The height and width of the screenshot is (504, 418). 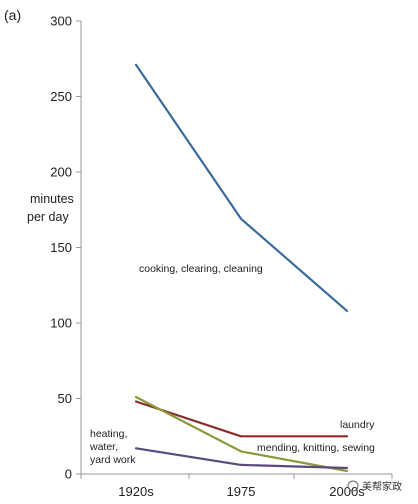 I want to click on annotation-cooking: cooking, clearing, cleaning, so click(x=201, y=269).